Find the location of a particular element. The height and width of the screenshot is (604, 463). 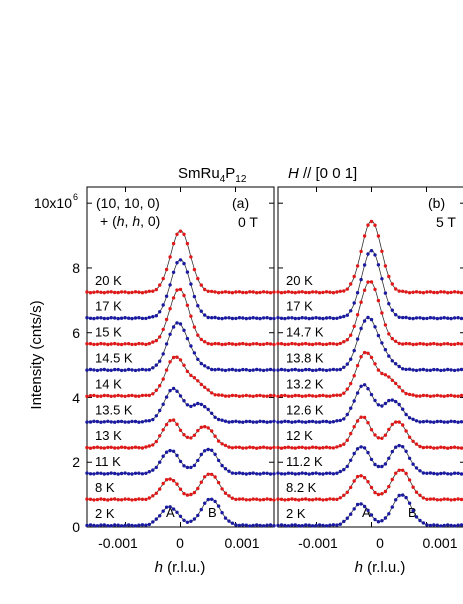

y-tick-labels: 0 2 4 6 8 10x10 6 is located at coordinates (57, 363).